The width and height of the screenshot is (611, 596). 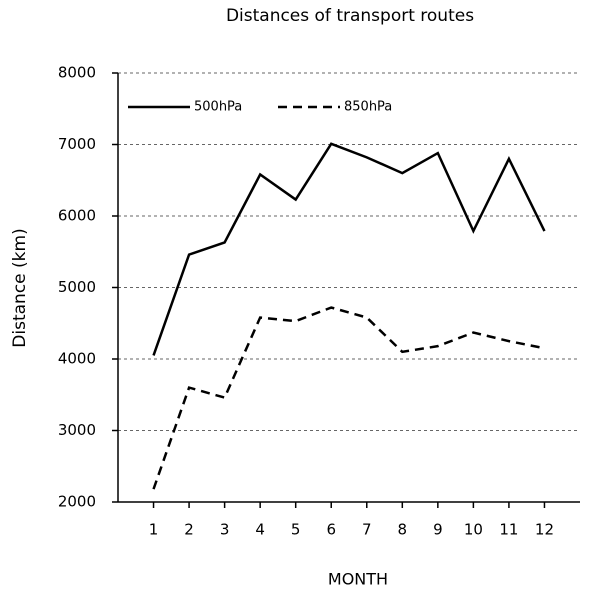 What do you see at coordinates (350, 16) in the screenshot?
I see `chart-title: Distances of transport routes` at bounding box center [350, 16].